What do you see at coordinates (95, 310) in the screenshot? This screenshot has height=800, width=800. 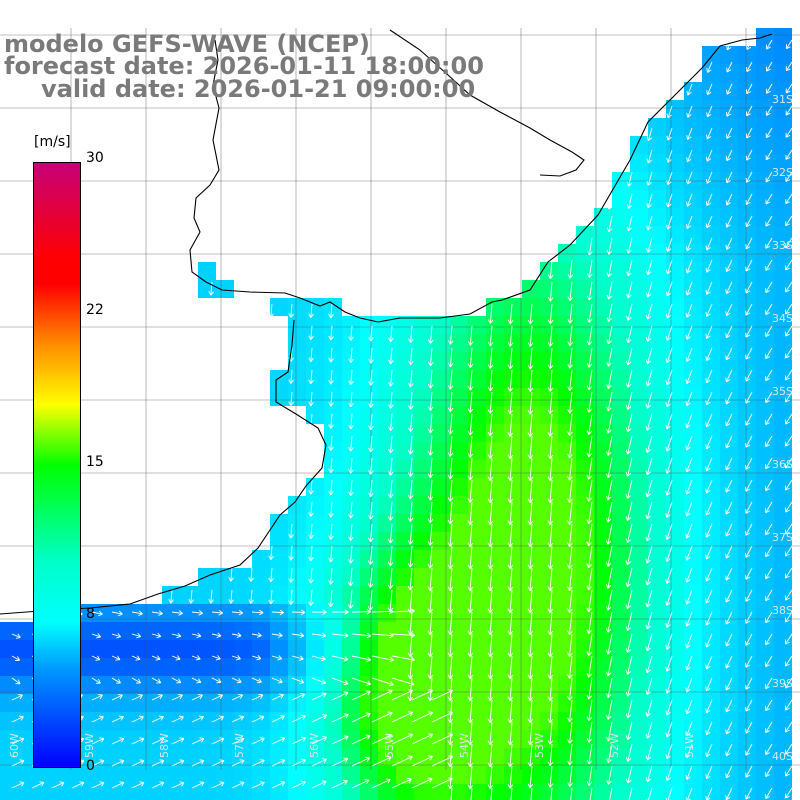 I see `colorbar-tick-22: 22` at bounding box center [95, 310].